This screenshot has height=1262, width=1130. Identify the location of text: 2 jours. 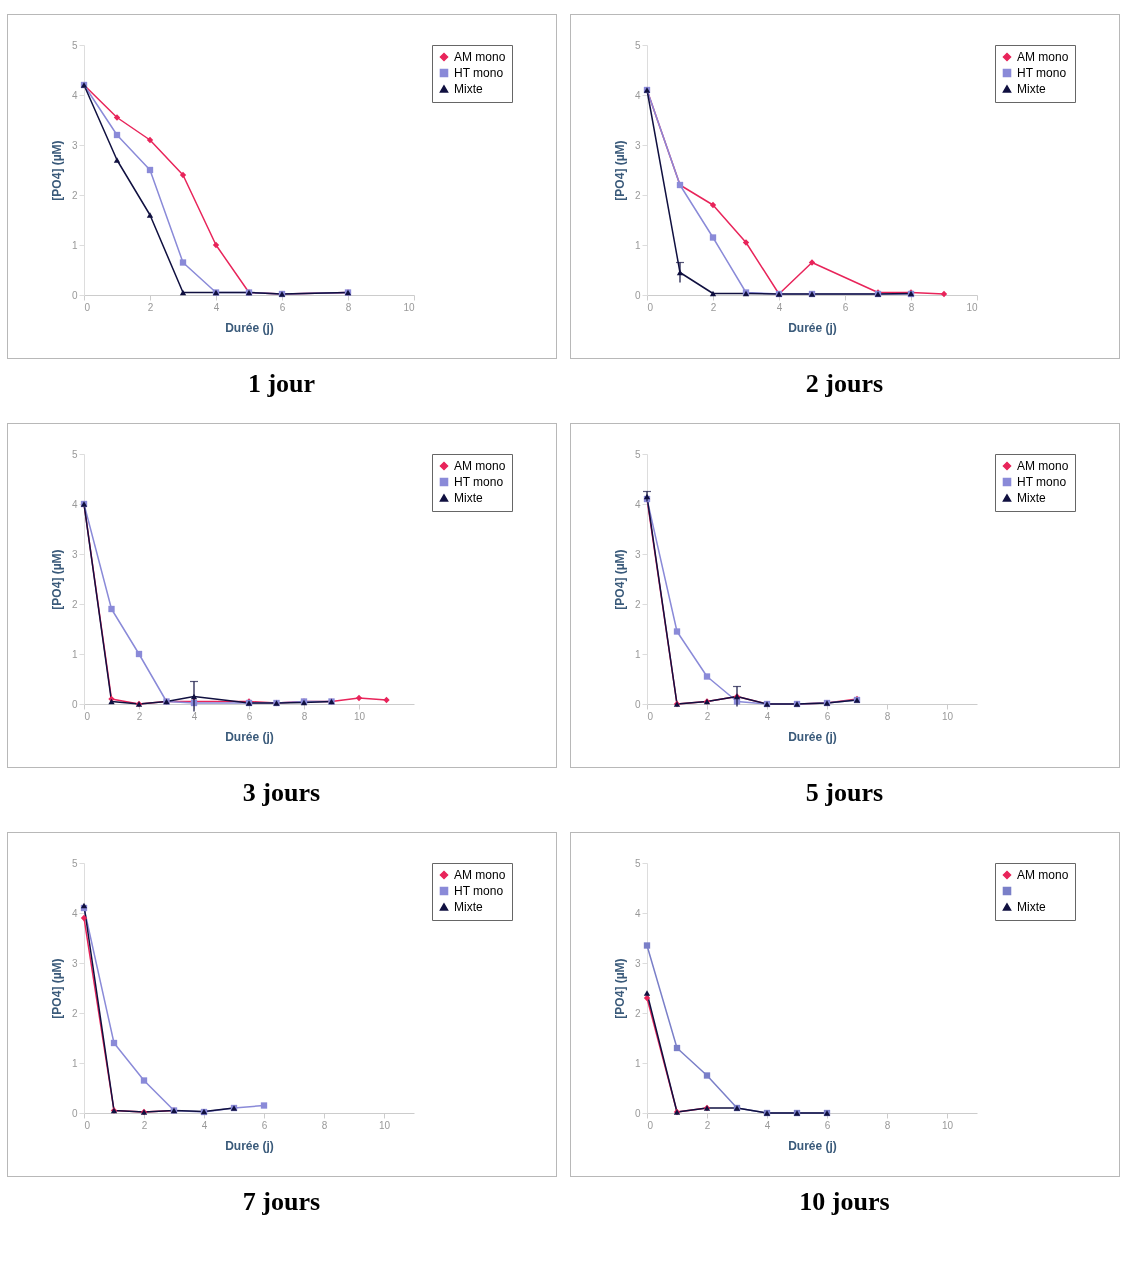
(844, 384).